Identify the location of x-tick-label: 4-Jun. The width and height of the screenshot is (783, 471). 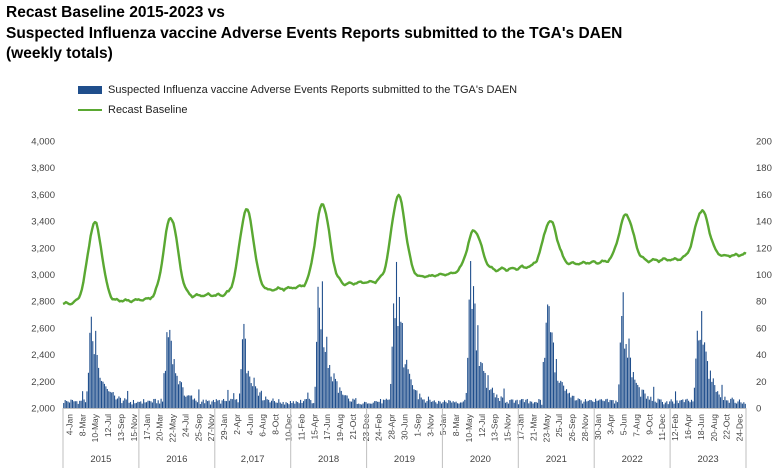
(250, 425).